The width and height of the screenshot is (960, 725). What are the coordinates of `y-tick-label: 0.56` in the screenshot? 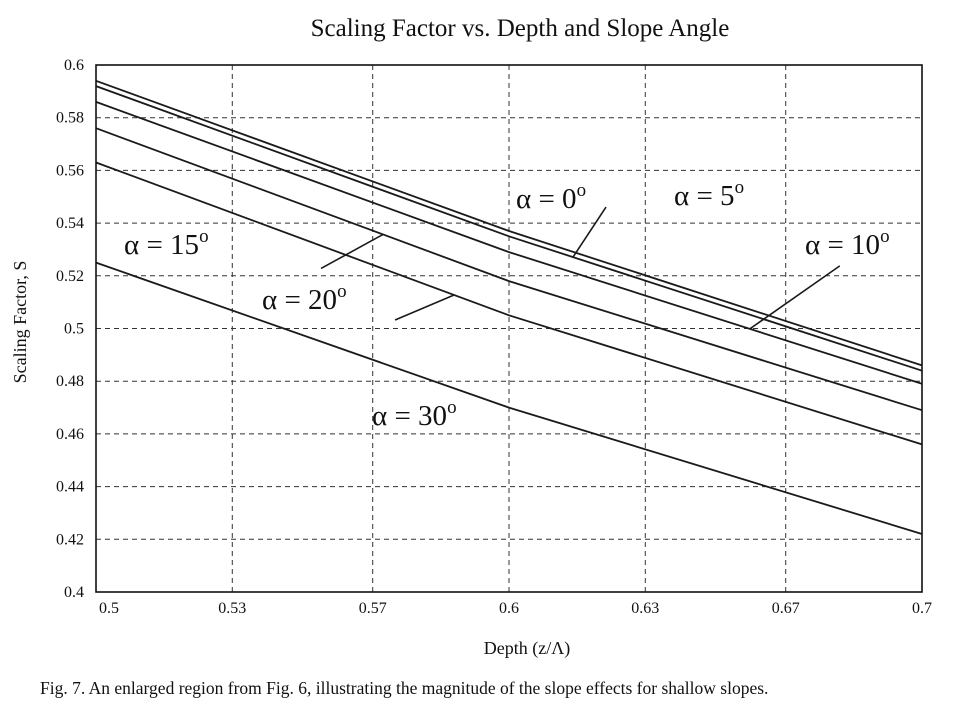 It's located at (70, 170).